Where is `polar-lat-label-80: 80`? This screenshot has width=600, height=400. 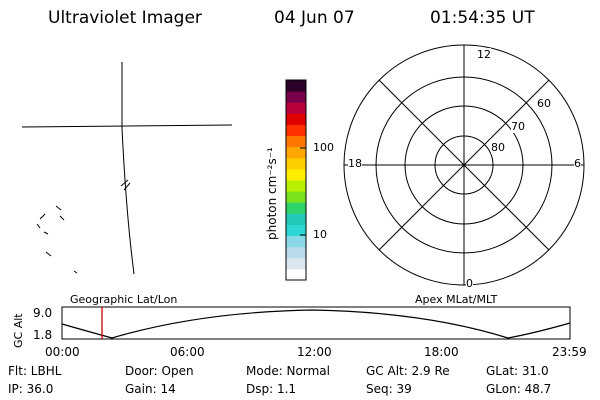
polar-lat-label-80: 80 is located at coordinates (498, 147).